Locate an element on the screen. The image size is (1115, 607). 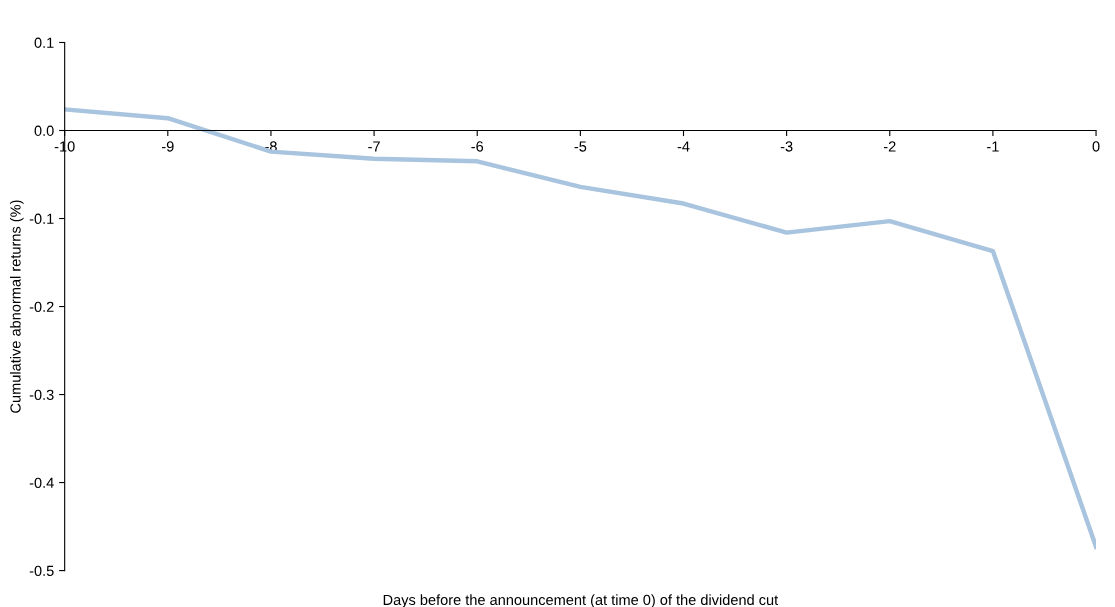
x-tick-label: -1 is located at coordinates (993, 146).